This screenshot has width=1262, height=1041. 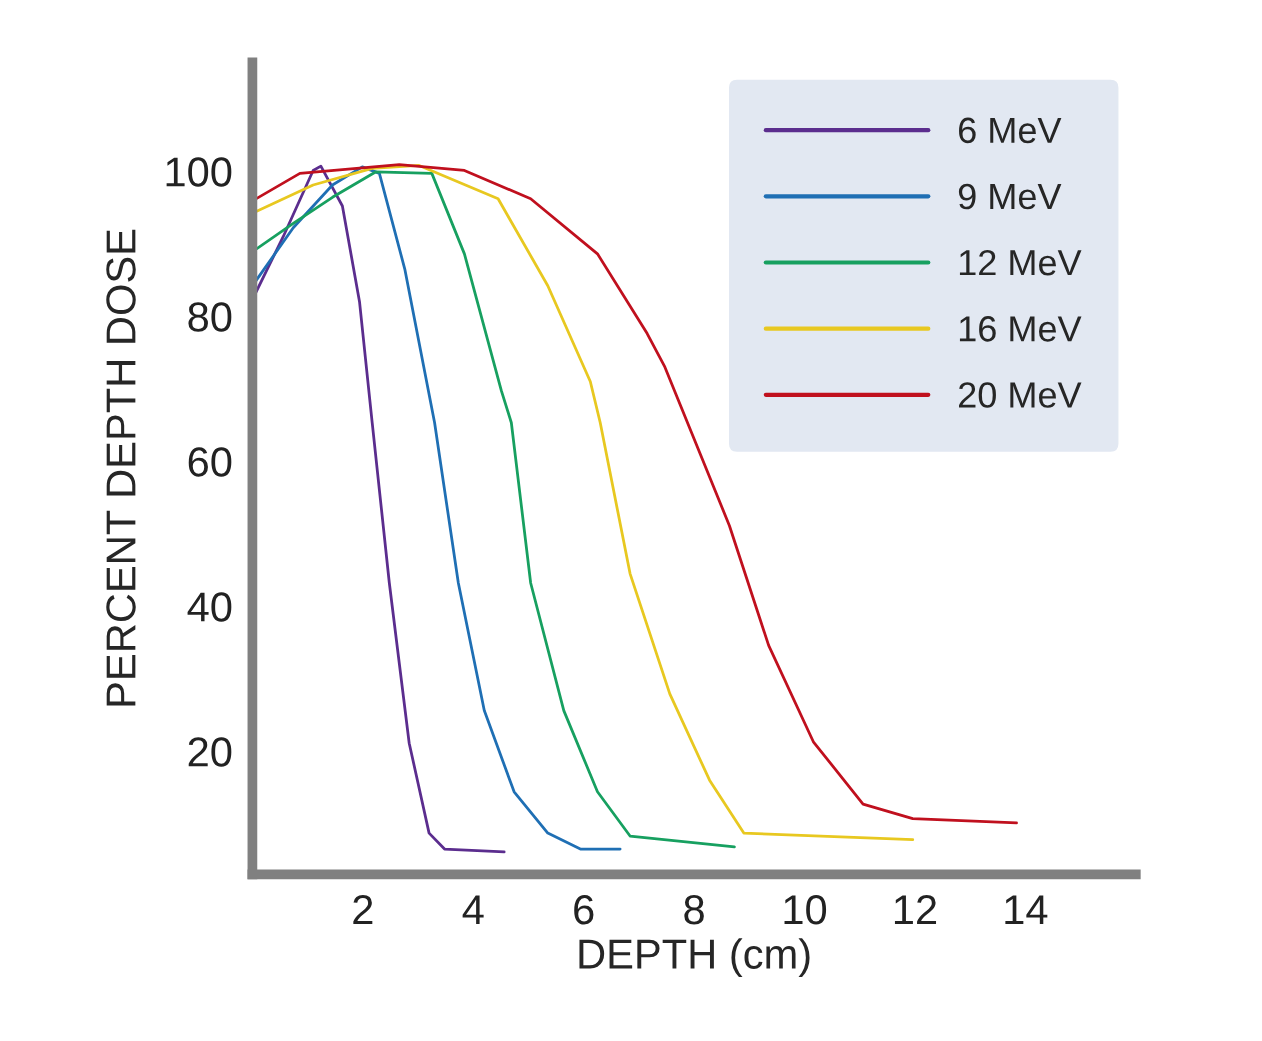 What do you see at coordinates (1020, 329) in the screenshot?
I see `legend-label: 16 MeV` at bounding box center [1020, 329].